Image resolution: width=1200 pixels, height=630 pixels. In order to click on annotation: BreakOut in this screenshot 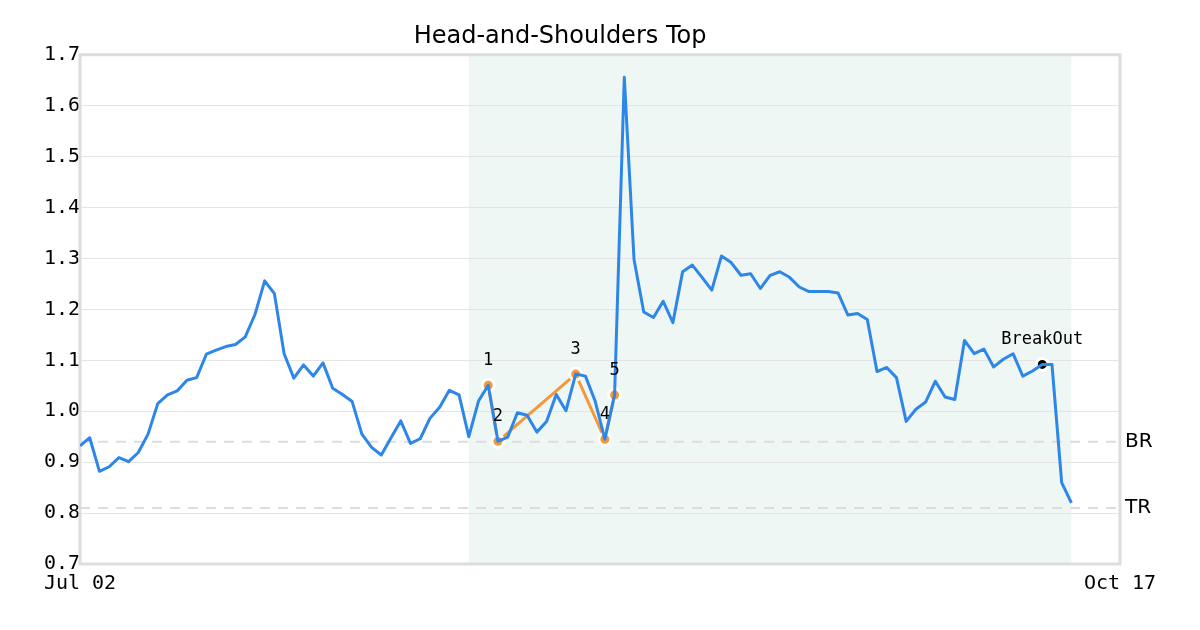, I will do `click(1042, 338)`.